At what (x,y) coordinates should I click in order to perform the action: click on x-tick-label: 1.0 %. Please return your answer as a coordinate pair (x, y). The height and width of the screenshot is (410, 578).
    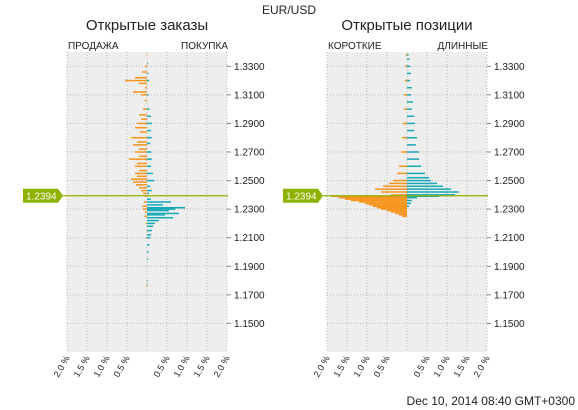
    Looking at the image, I should click on (182, 366).